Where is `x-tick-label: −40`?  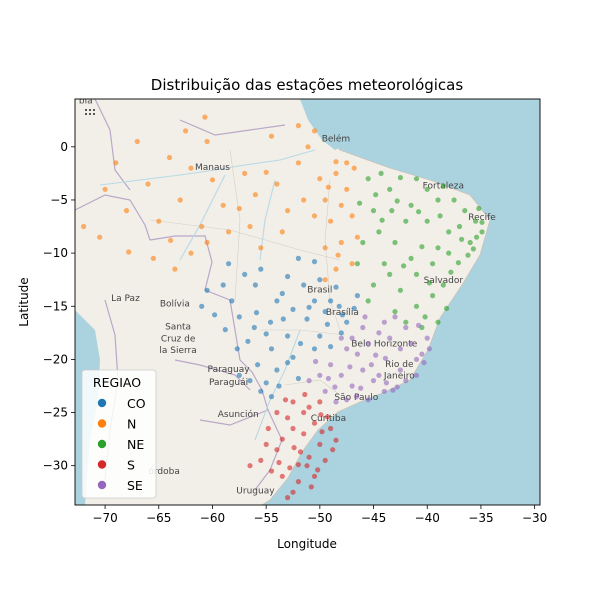 x-tick-label: −40 is located at coordinates (427, 518).